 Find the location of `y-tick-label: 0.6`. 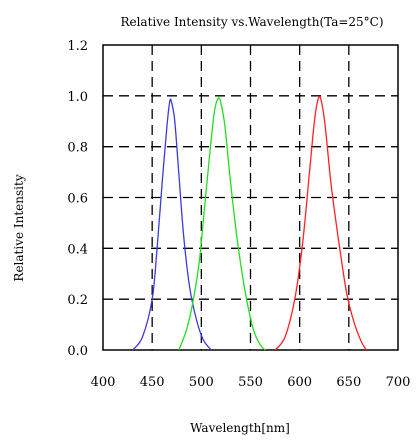

y-tick-label: 0.6 is located at coordinates (77, 199).